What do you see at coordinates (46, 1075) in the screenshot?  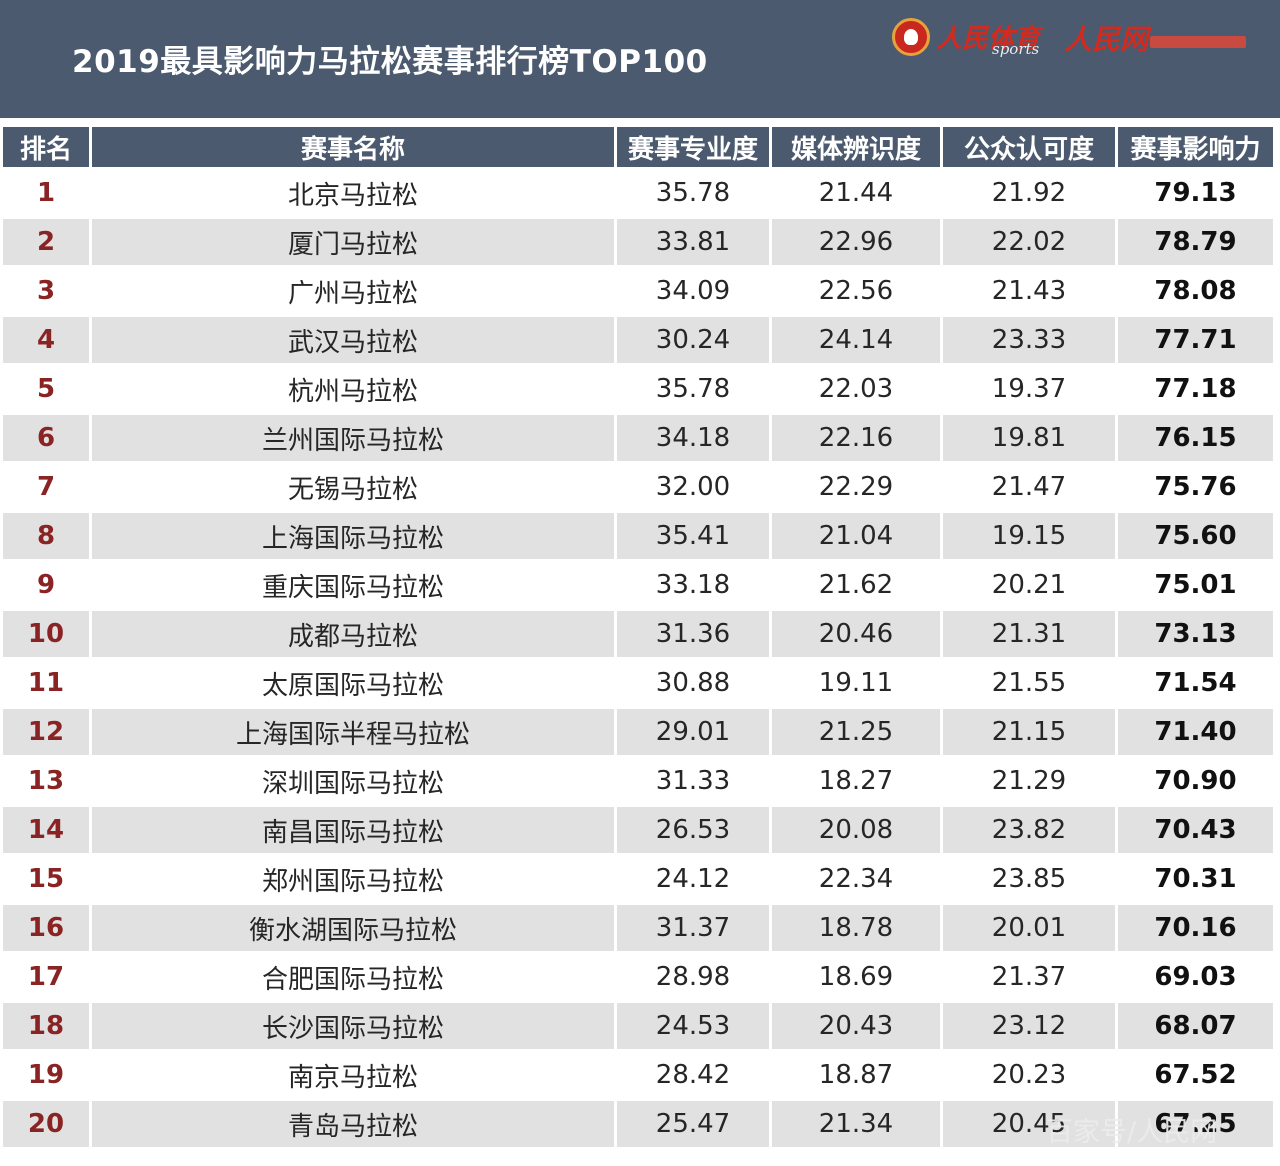 I see `rank-cell: 19` at bounding box center [46, 1075].